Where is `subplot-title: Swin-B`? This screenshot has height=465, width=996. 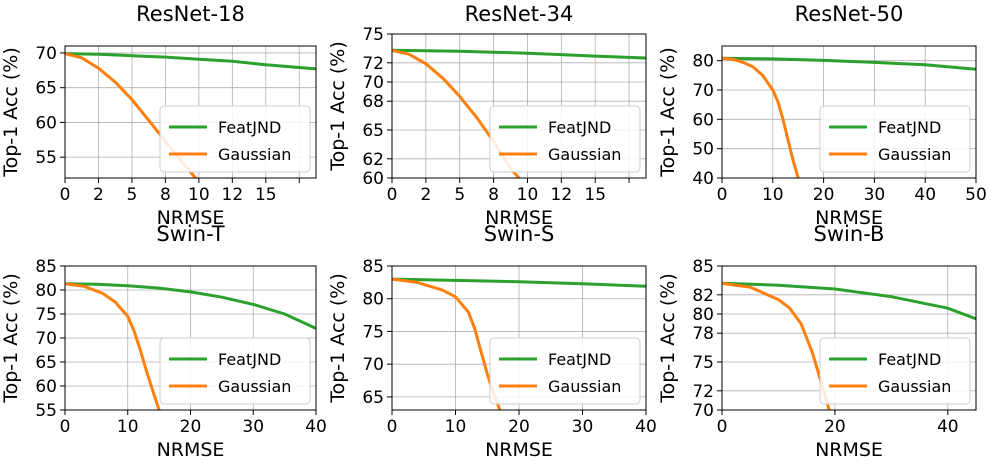 subplot-title: Swin-B is located at coordinates (849, 234).